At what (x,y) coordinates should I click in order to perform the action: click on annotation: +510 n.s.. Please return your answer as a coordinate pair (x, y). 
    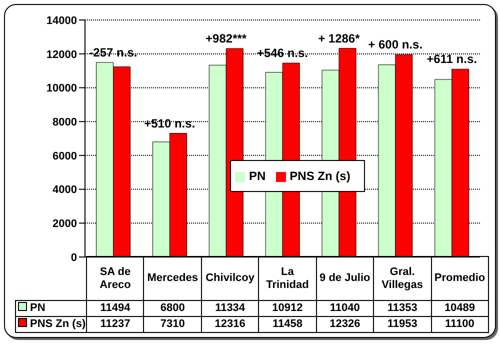
    Looking at the image, I should click on (170, 123).